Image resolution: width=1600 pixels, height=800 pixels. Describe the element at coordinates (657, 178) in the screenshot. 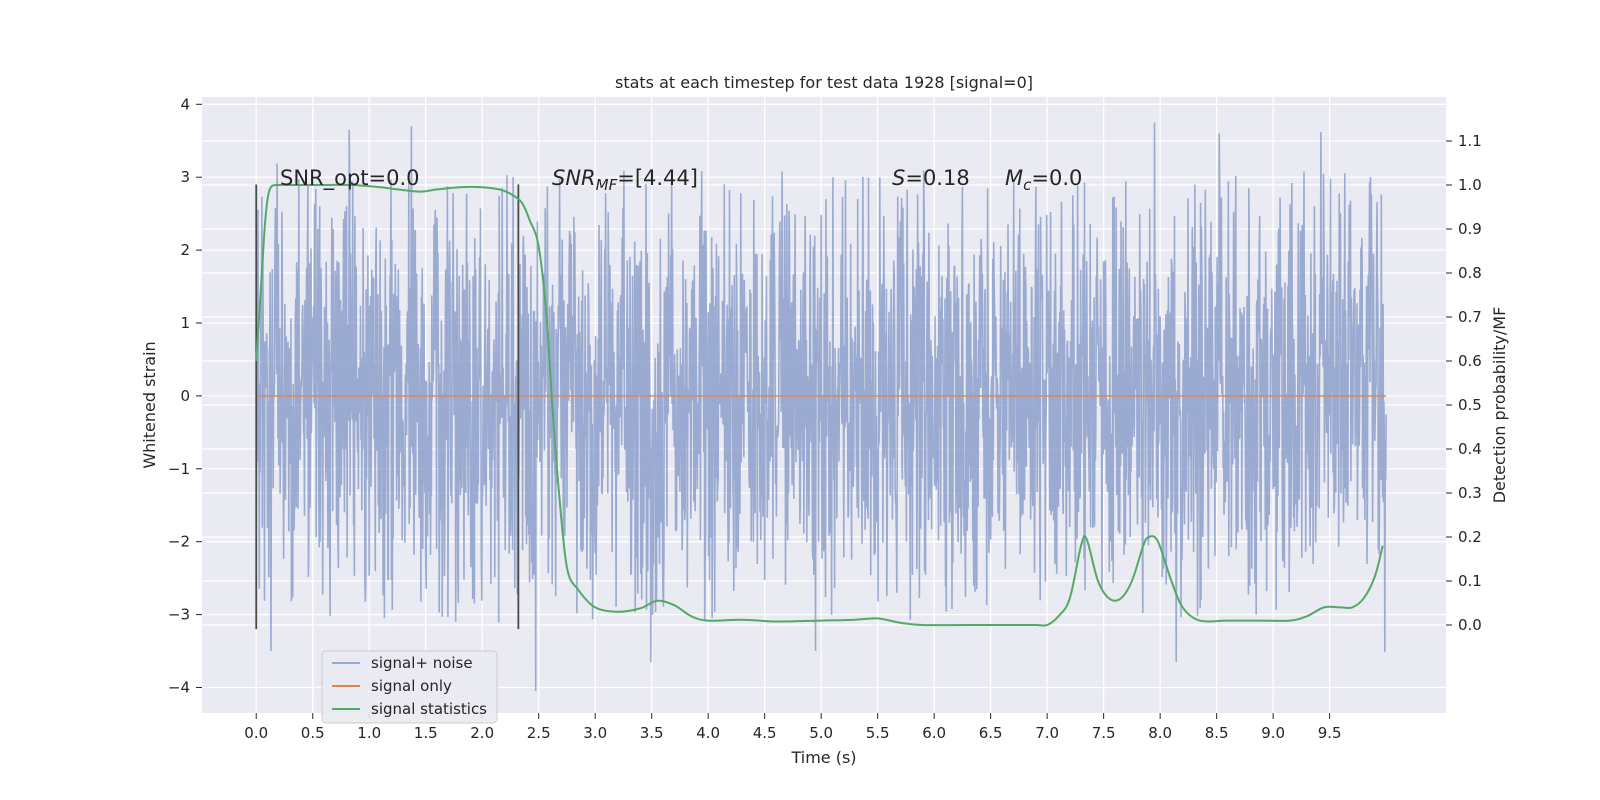

I see `annotation-snr-mf-value: =[4.44]` at that location.